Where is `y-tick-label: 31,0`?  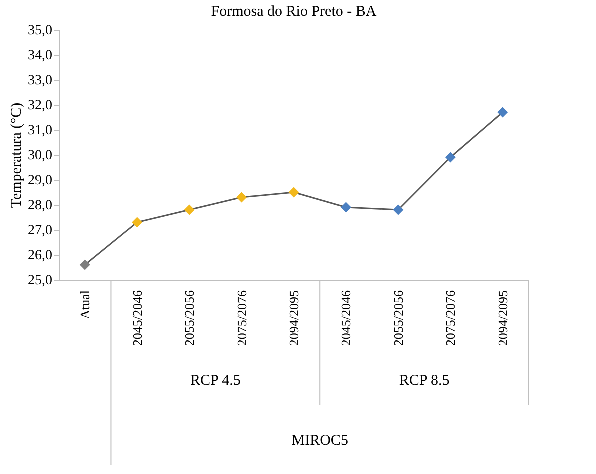
y-tick-label: 31,0 is located at coordinates (40, 131).